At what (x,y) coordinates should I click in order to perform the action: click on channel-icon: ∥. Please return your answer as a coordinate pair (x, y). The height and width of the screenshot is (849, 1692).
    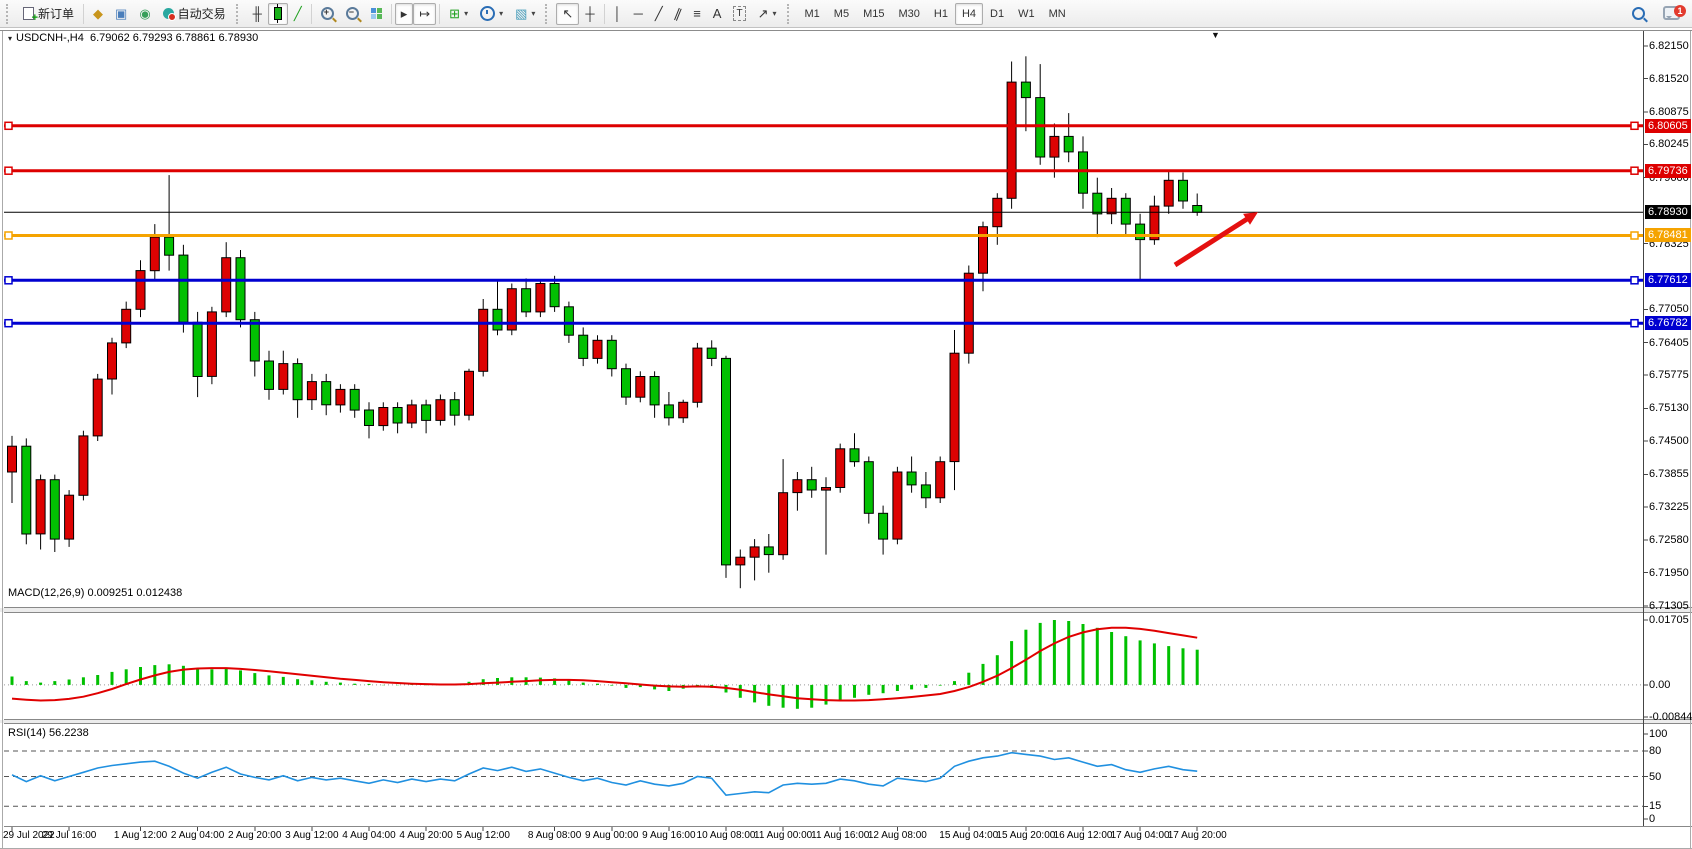
    Looking at the image, I should click on (678, 13).